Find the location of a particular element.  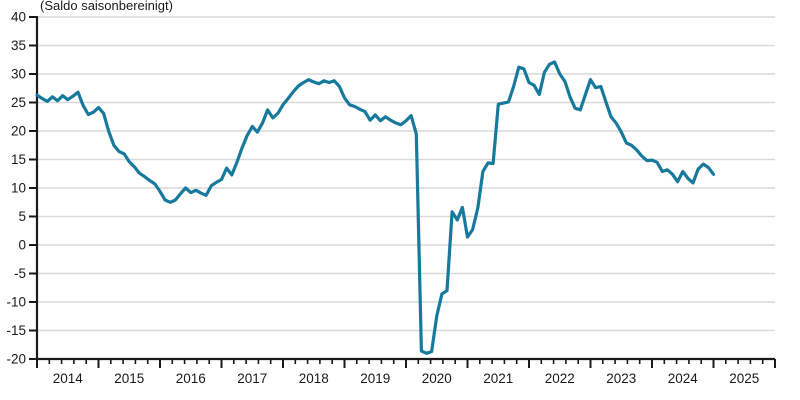

y-tick-label: 35 is located at coordinates (18, 45).